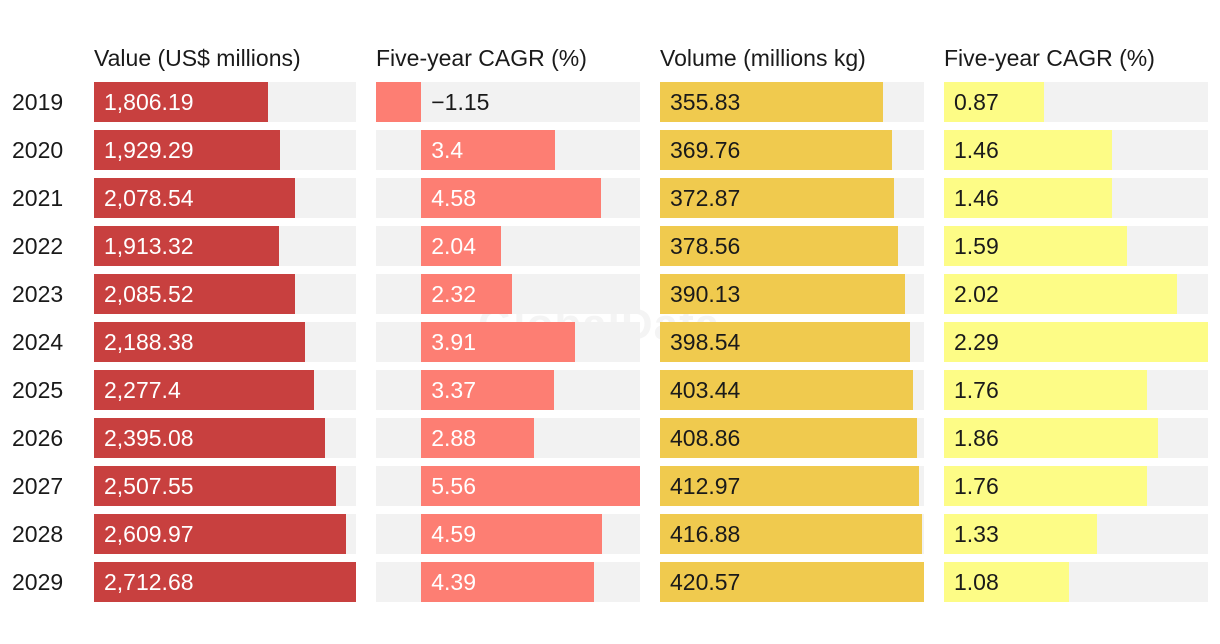  What do you see at coordinates (447, 150) in the screenshot?
I see `data-label-value_cagr: 3.4` at bounding box center [447, 150].